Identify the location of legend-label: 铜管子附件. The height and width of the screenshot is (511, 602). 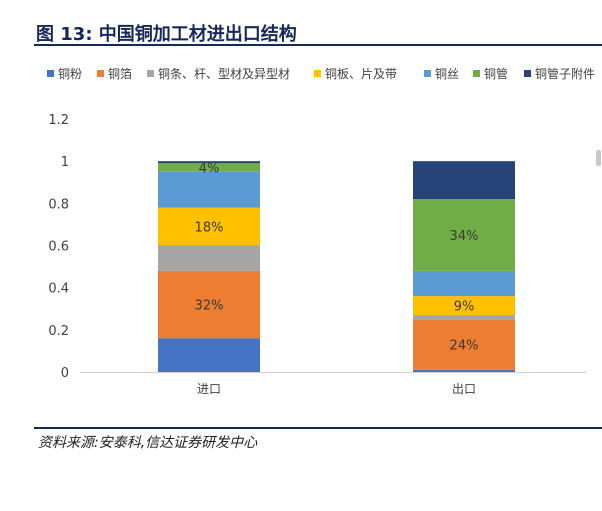
(565, 73).